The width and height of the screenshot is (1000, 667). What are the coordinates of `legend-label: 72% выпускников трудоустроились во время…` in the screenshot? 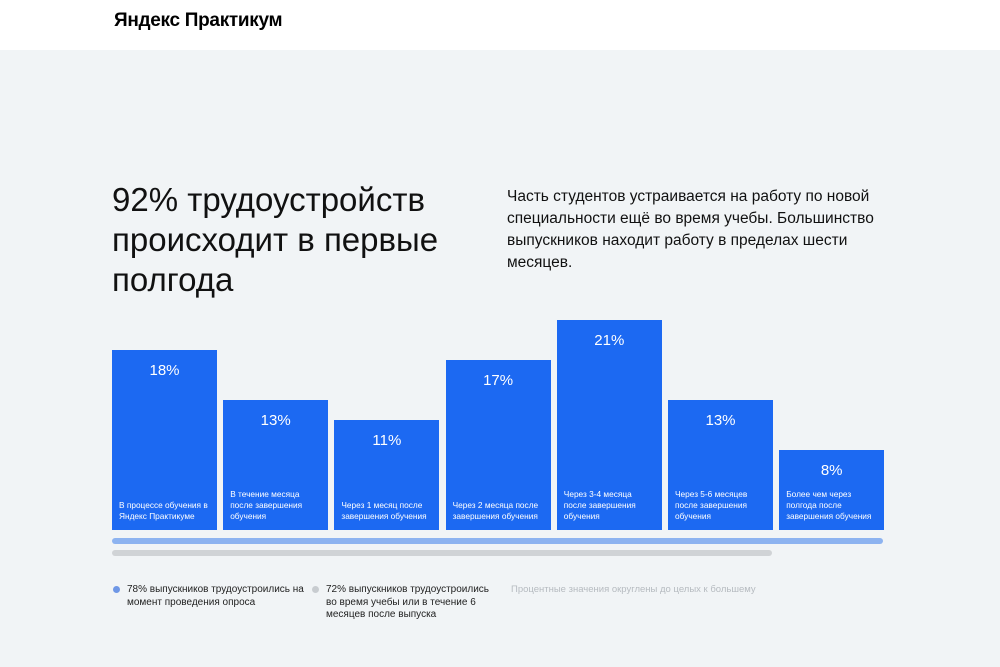 It's located at (408, 602).